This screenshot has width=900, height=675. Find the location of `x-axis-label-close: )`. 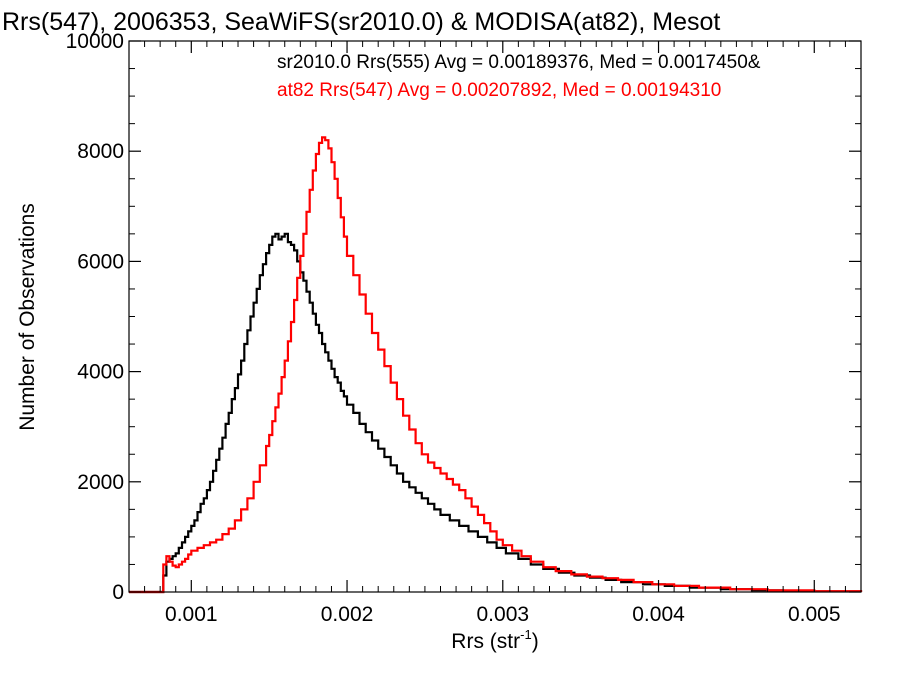

x-axis-label-close: ) is located at coordinates (535, 641).